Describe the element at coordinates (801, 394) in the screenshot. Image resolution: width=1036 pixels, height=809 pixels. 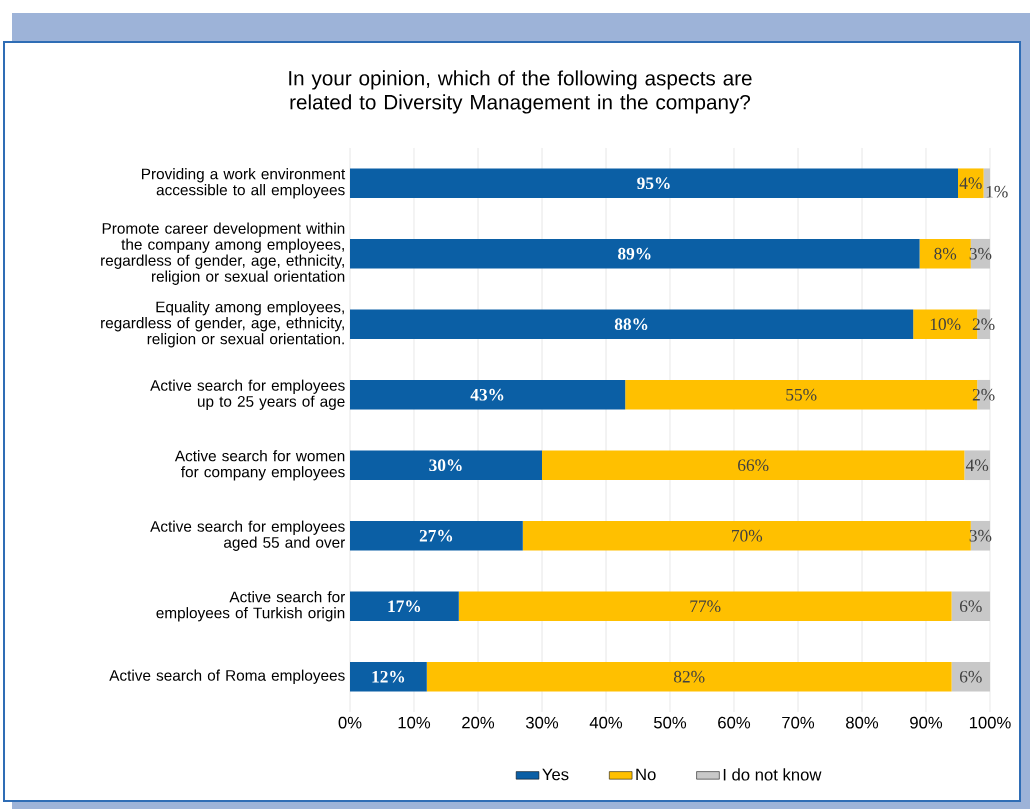
I see `data-label: 55%` at that location.